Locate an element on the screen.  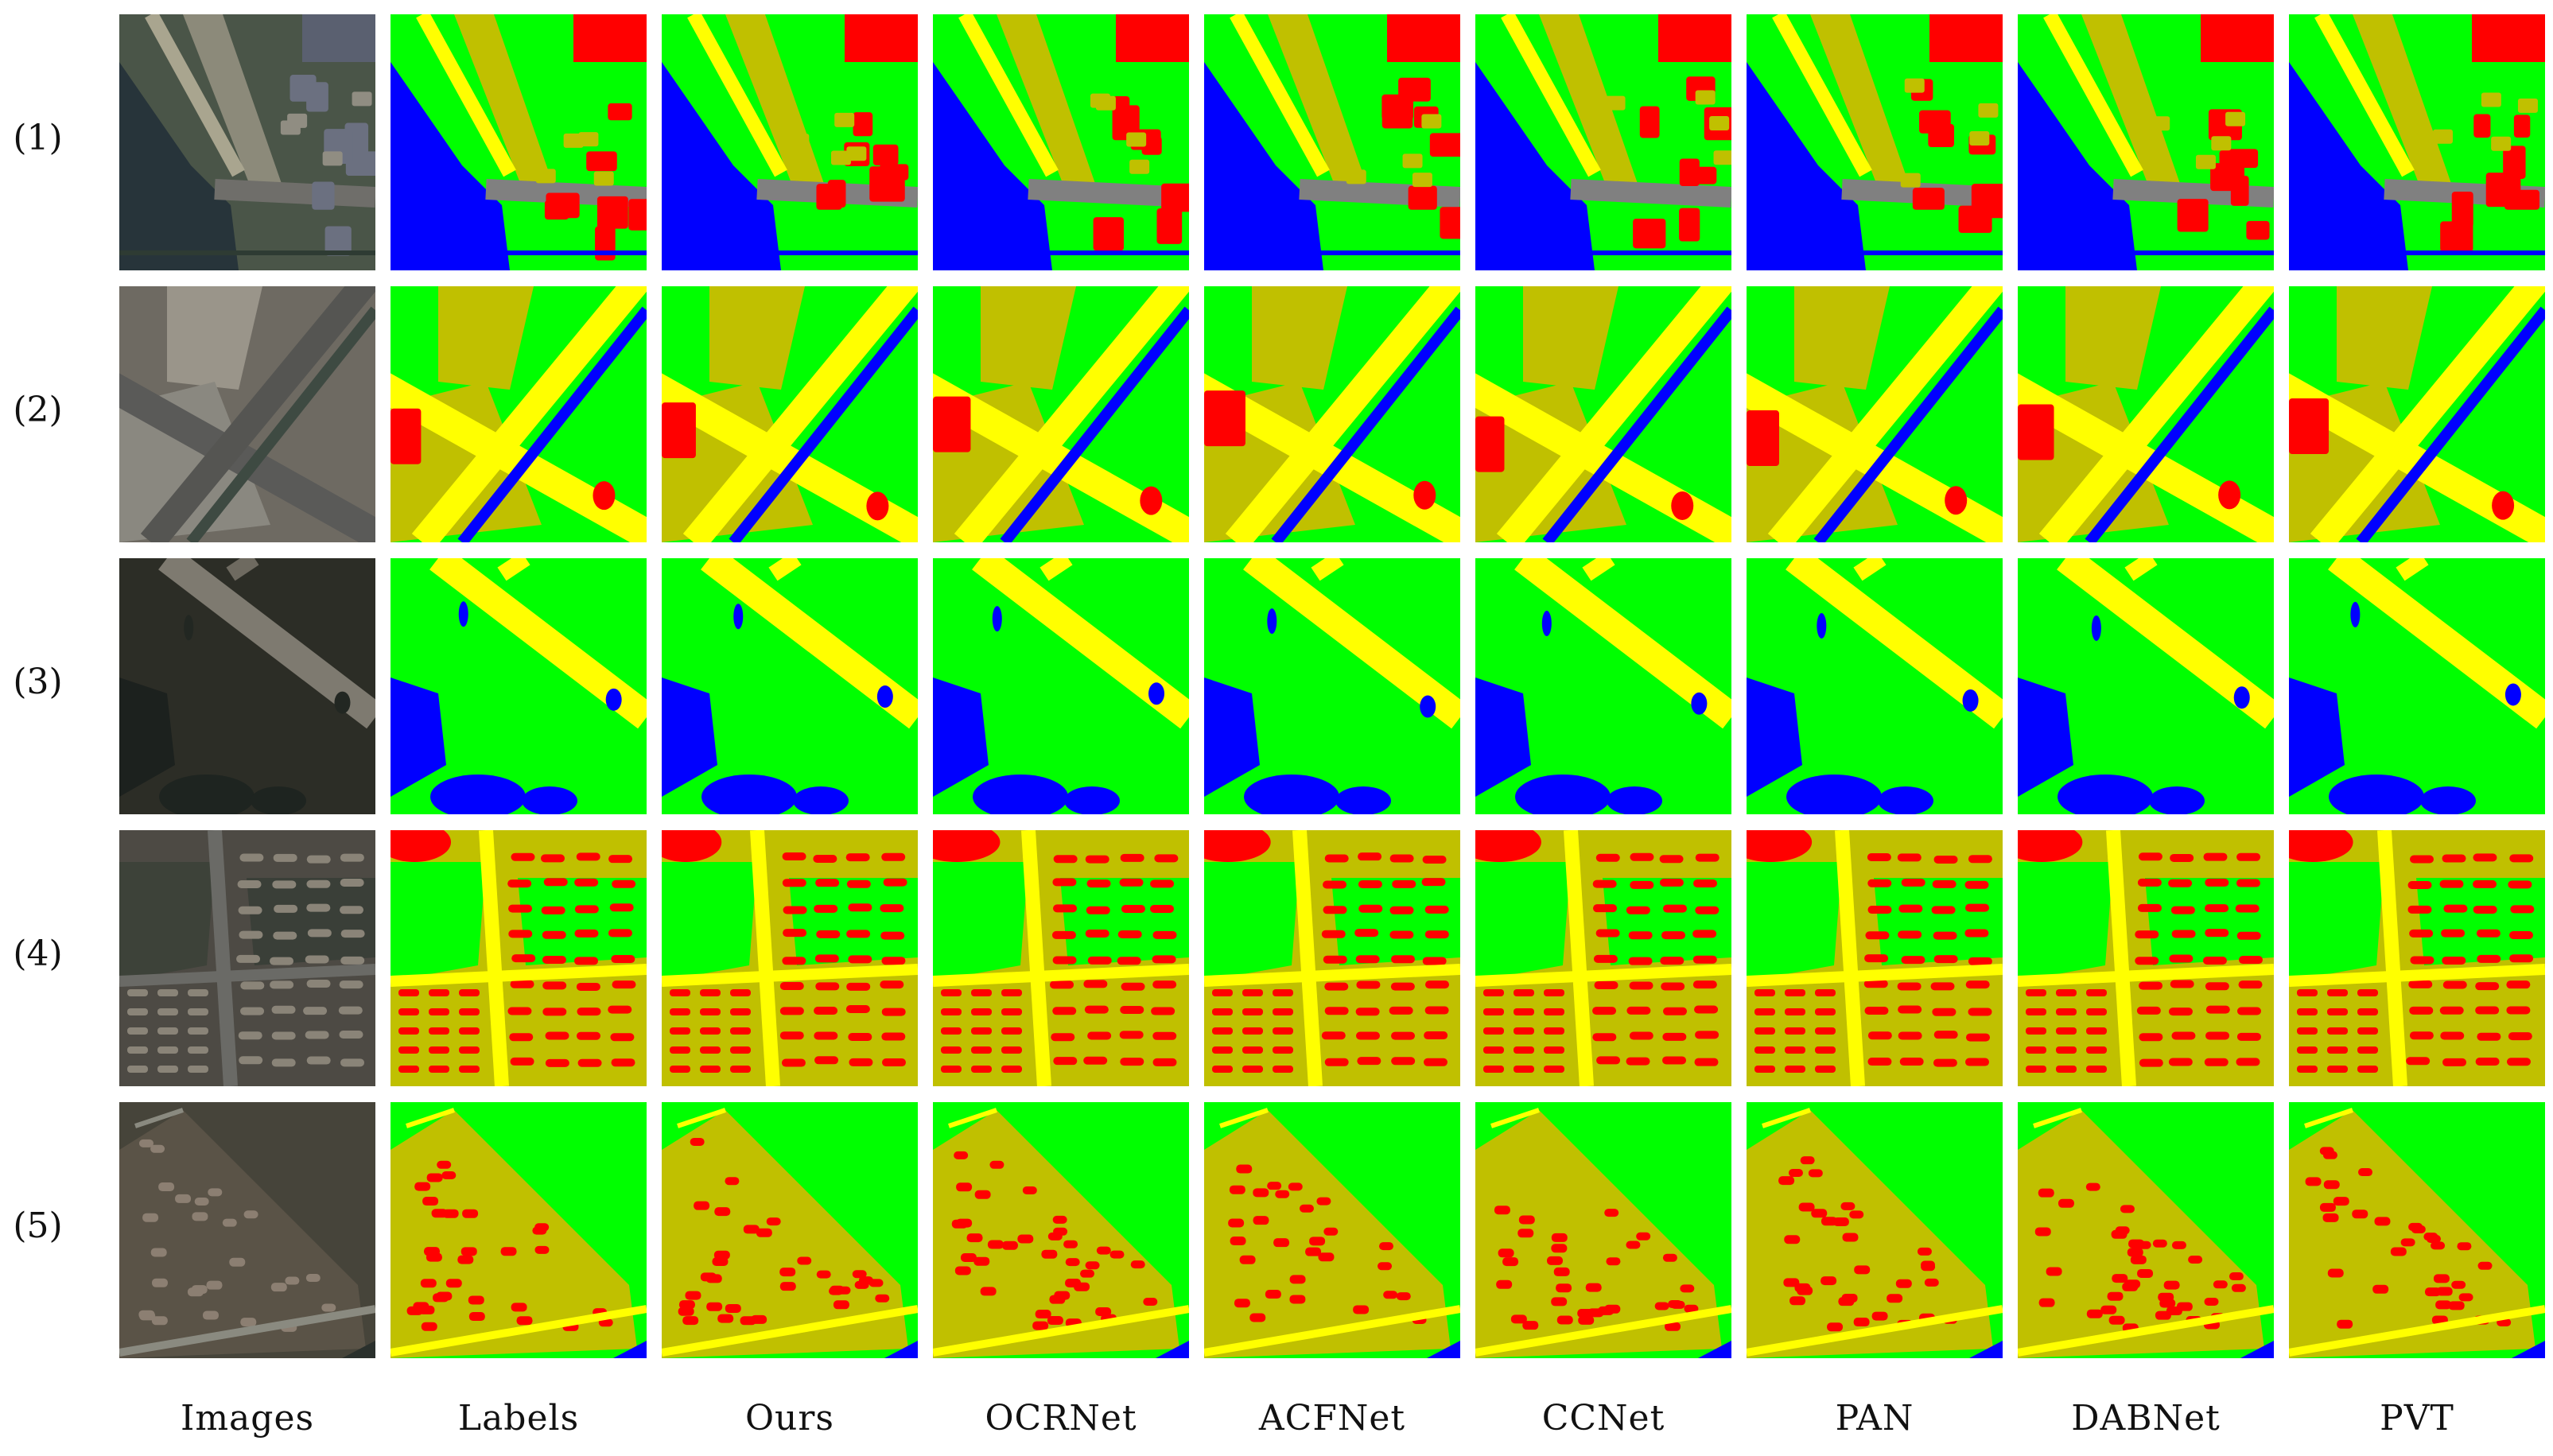
row-label-3: (3) is located at coordinates (38, 682).